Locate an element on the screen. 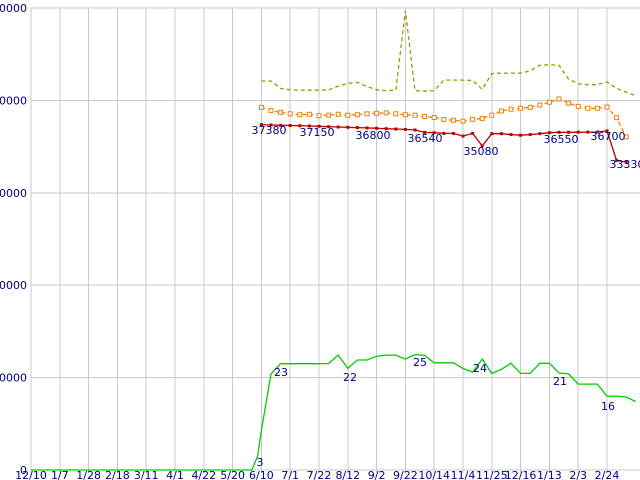 Image resolution: width=640 pixels, height=480 pixels. y-axis-tick-label: 20000 is located at coordinates (13, 285).